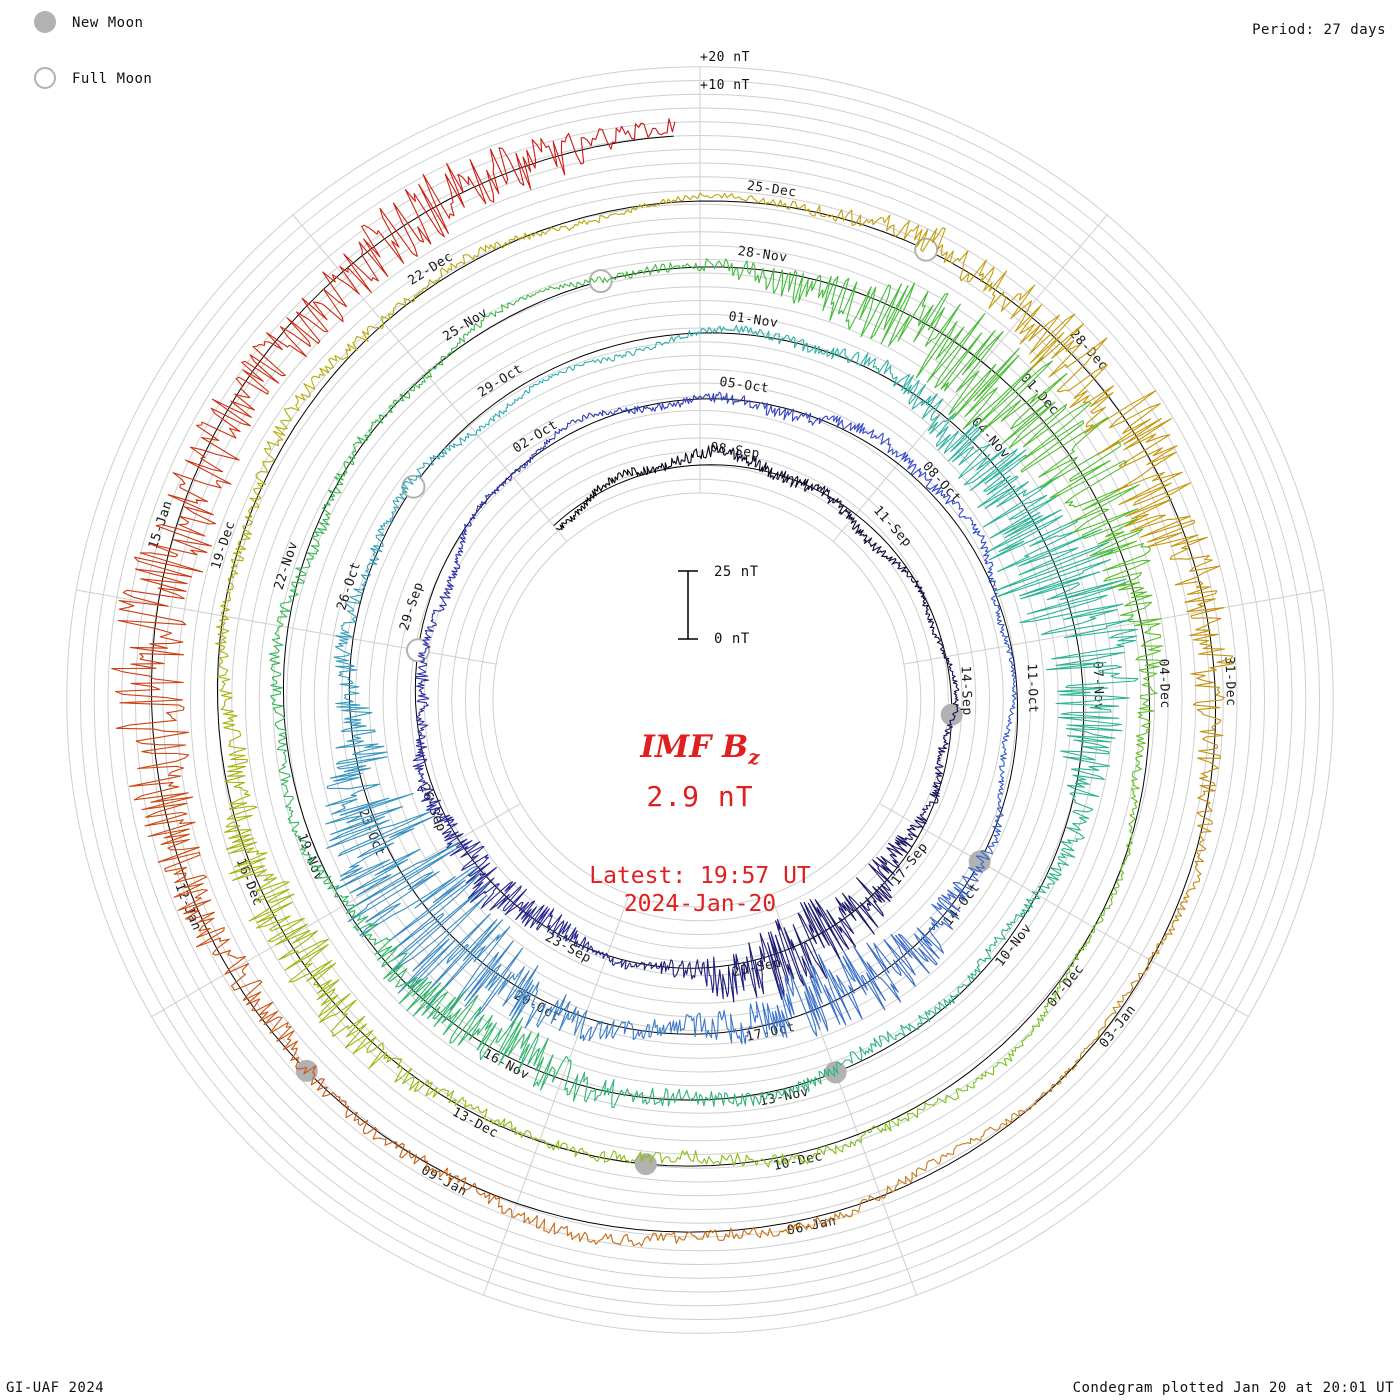  Describe the element at coordinates (732, 639) in the screenshot. I see `scale-0nt-label: 0 nT` at that location.